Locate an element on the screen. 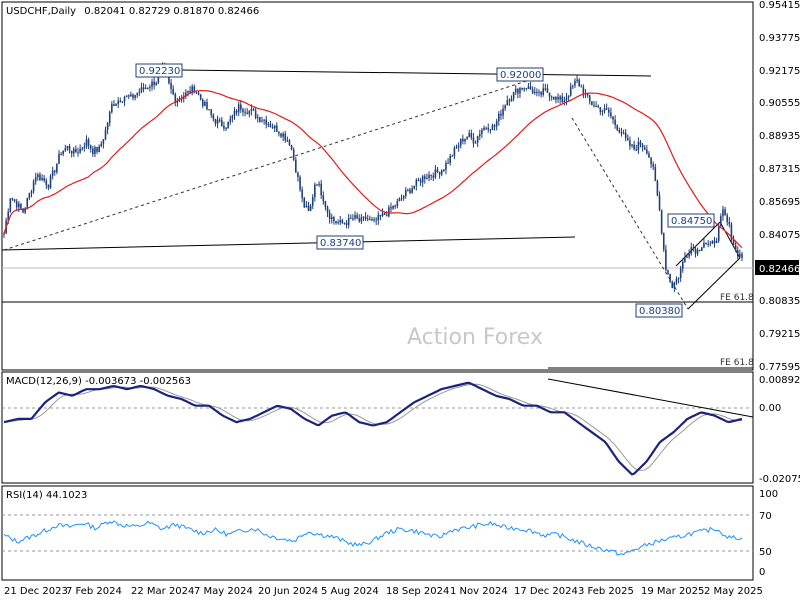 This screenshot has width=800, height=604. macd-lines is located at coordinates (373, 428).